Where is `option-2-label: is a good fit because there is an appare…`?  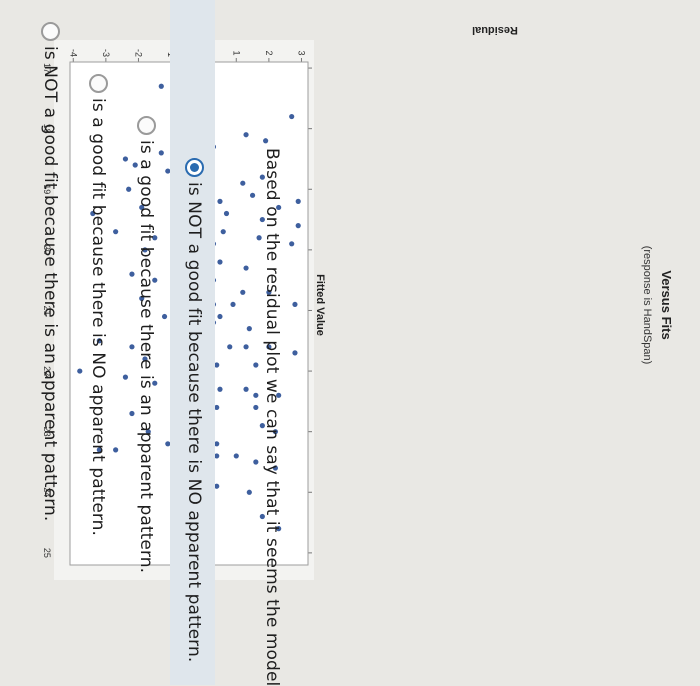 option-2-label: is a good fit because there is an appare… is located at coordinates (146, 357).